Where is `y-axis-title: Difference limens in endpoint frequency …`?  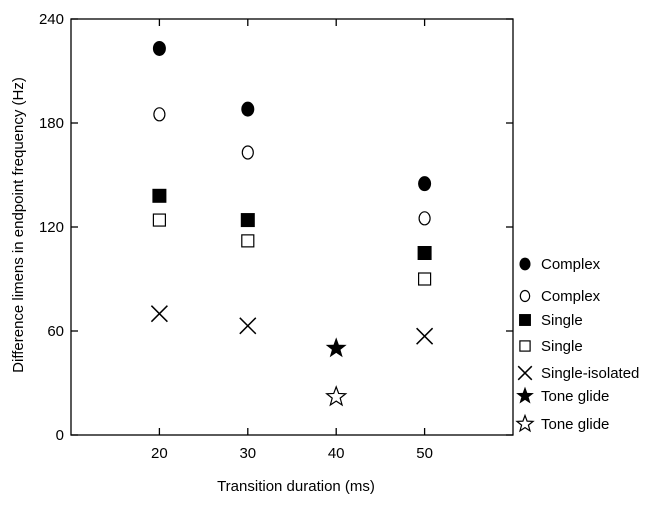
y-axis-title: Difference limens in endpoint frequency … is located at coordinates (18, 225).